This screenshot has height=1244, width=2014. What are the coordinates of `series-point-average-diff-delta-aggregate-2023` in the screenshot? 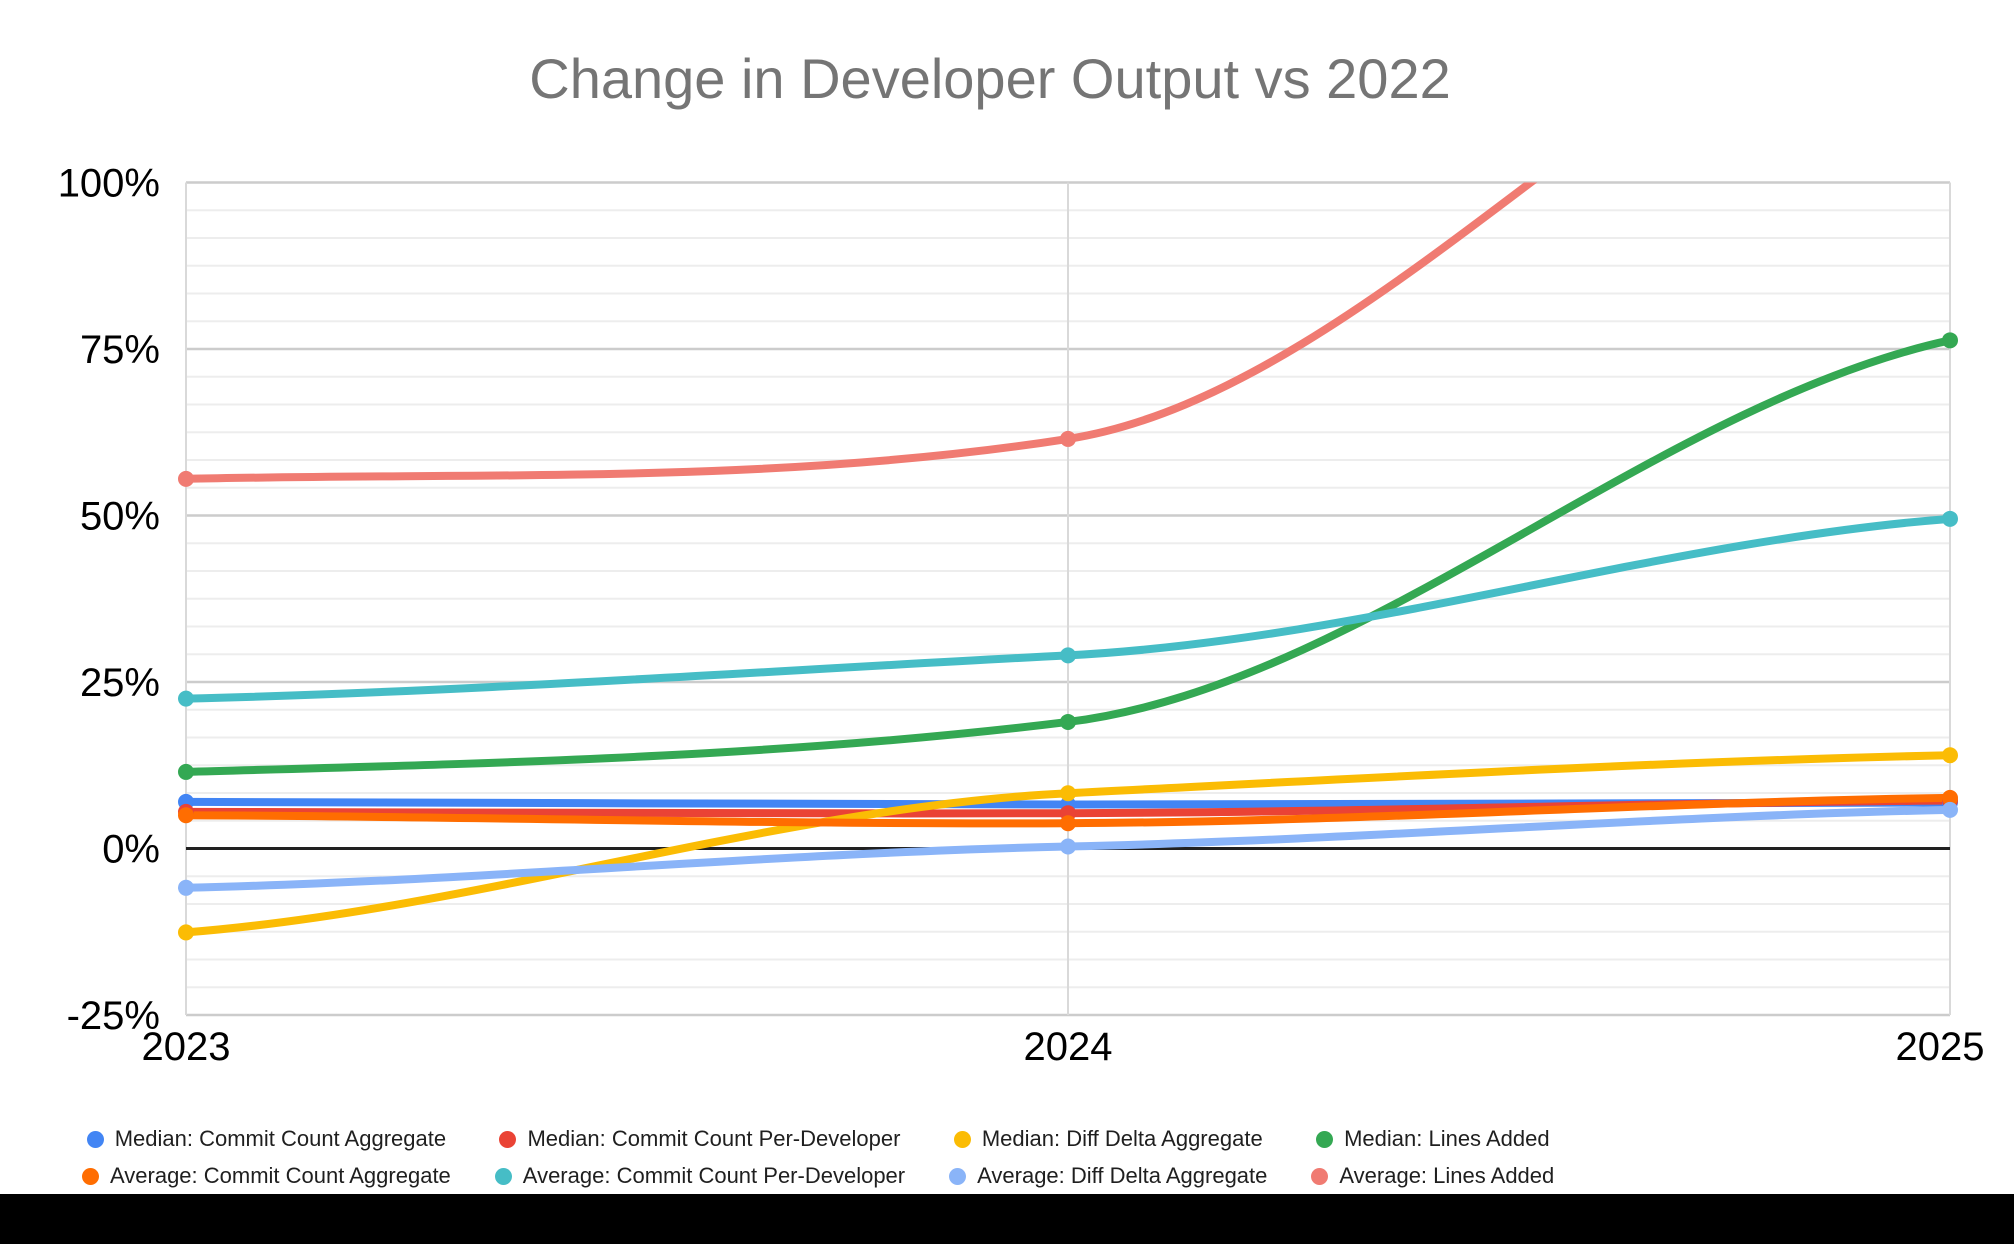 It's located at (186, 887).